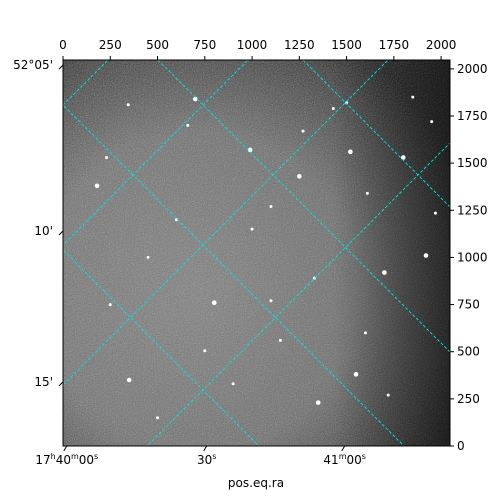  I want to click on x-tick-label: 1000, so click(252, 45).